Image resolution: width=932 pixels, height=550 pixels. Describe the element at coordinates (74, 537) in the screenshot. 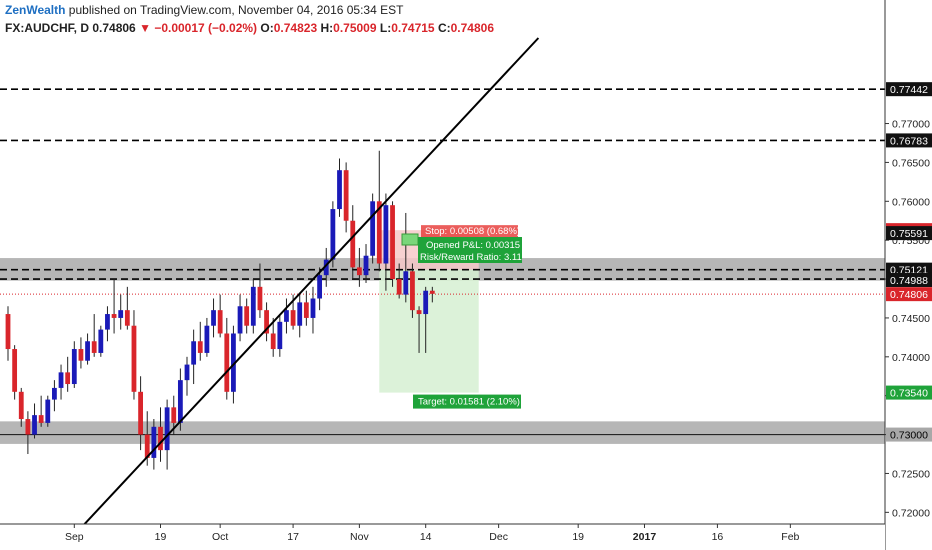

I see `x-tick-label-0: Sep` at that location.